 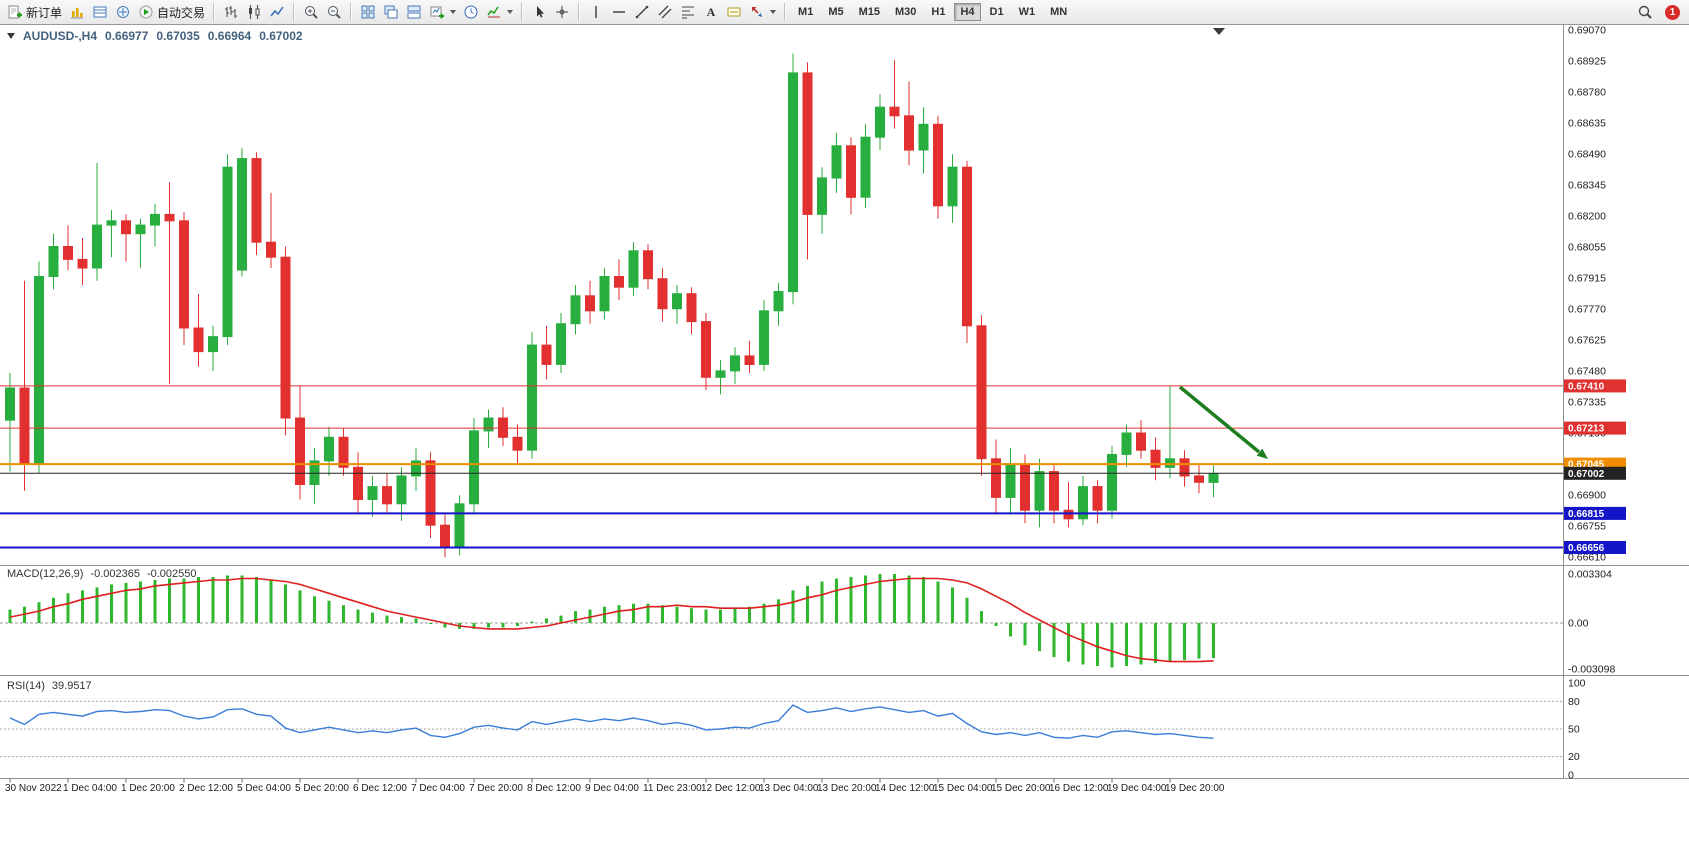 What do you see at coordinates (1587, 62) in the screenshot?
I see `svg-text: 0.68925` at bounding box center [1587, 62].